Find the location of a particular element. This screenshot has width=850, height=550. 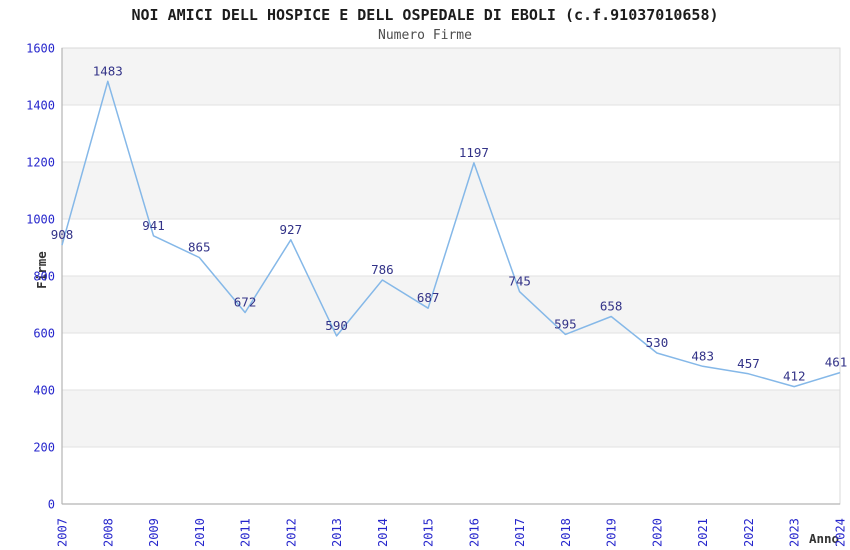

x-tick-label: 2015 is located at coordinates (429, 532).